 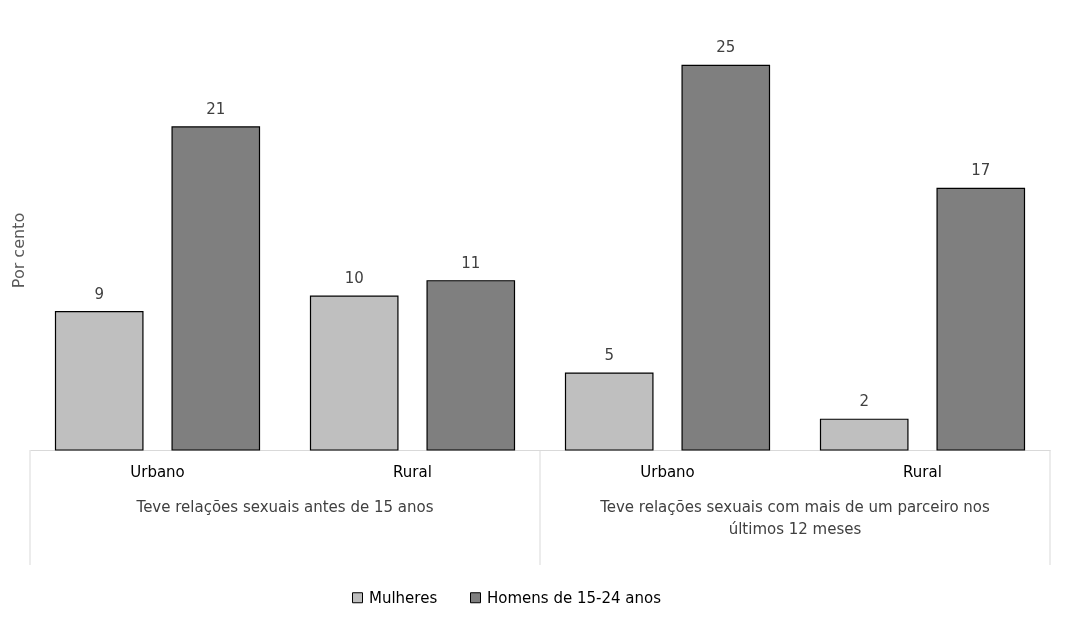 I want to click on data-label: 21, so click(x=216, y=108).